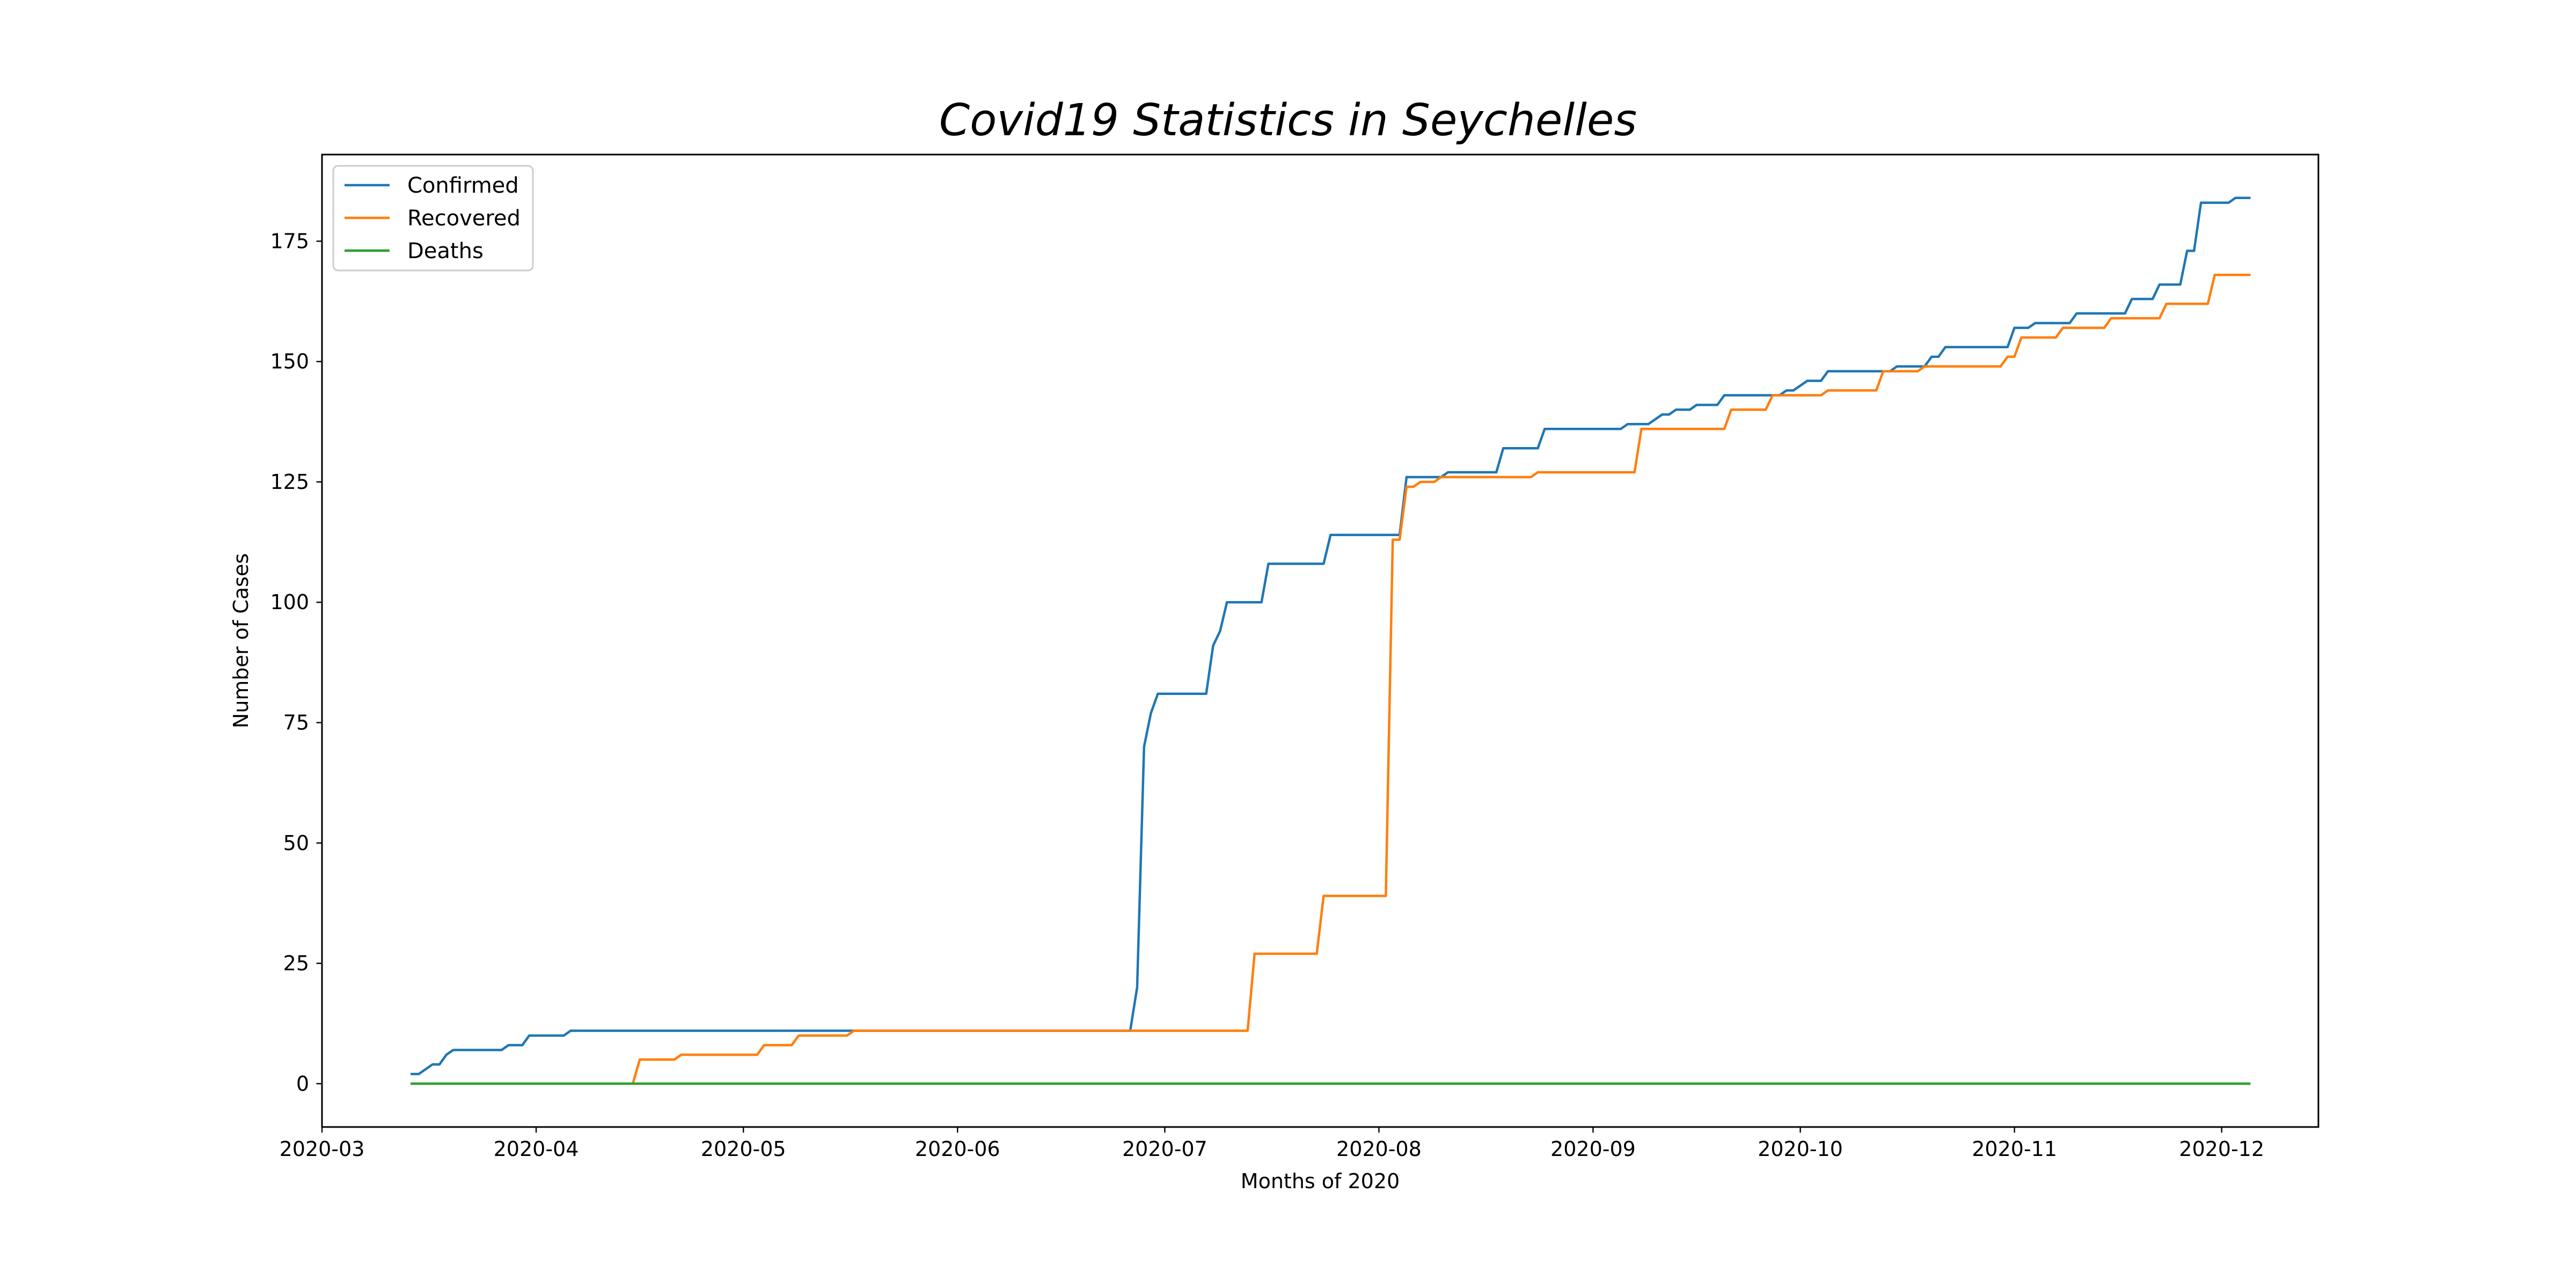  I want to click on y-tick-label: 125, so click(289, 482).